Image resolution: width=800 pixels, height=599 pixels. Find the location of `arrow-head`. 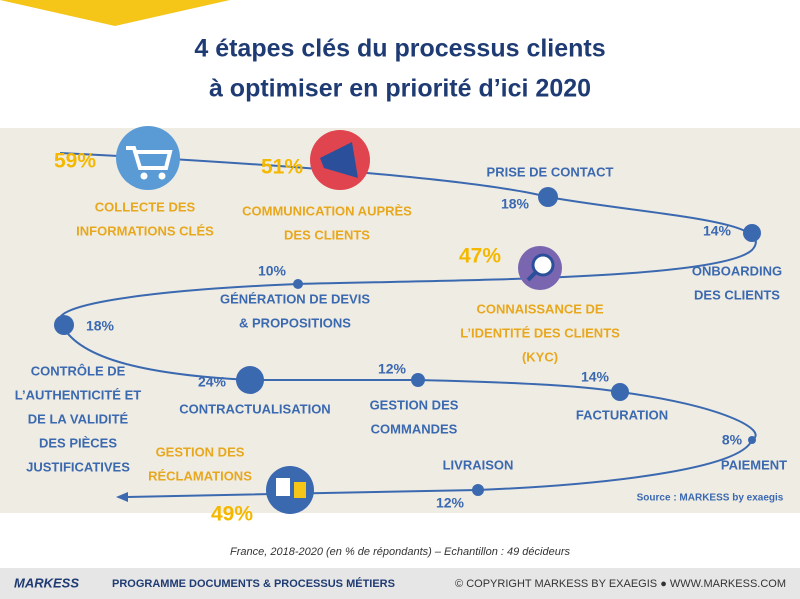

arrow-head is located at coordinates (122, 497).